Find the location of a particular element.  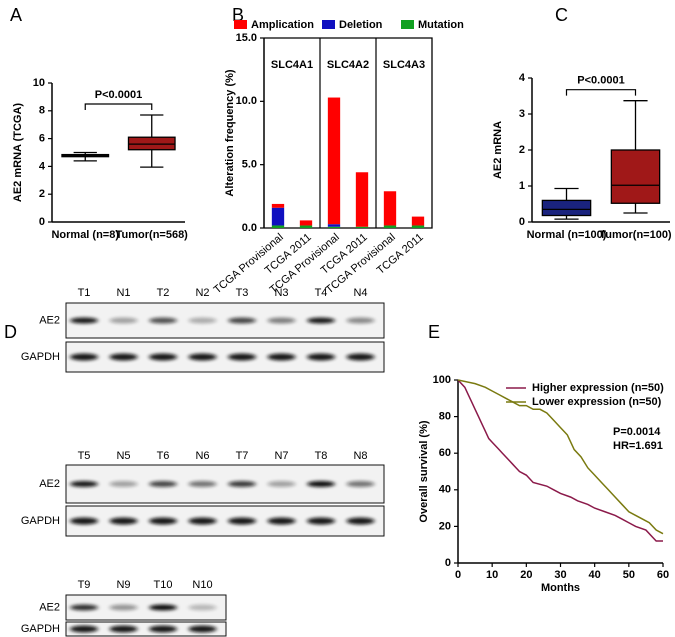

y-tick-label: 6 is located at coordinates (42, 139).